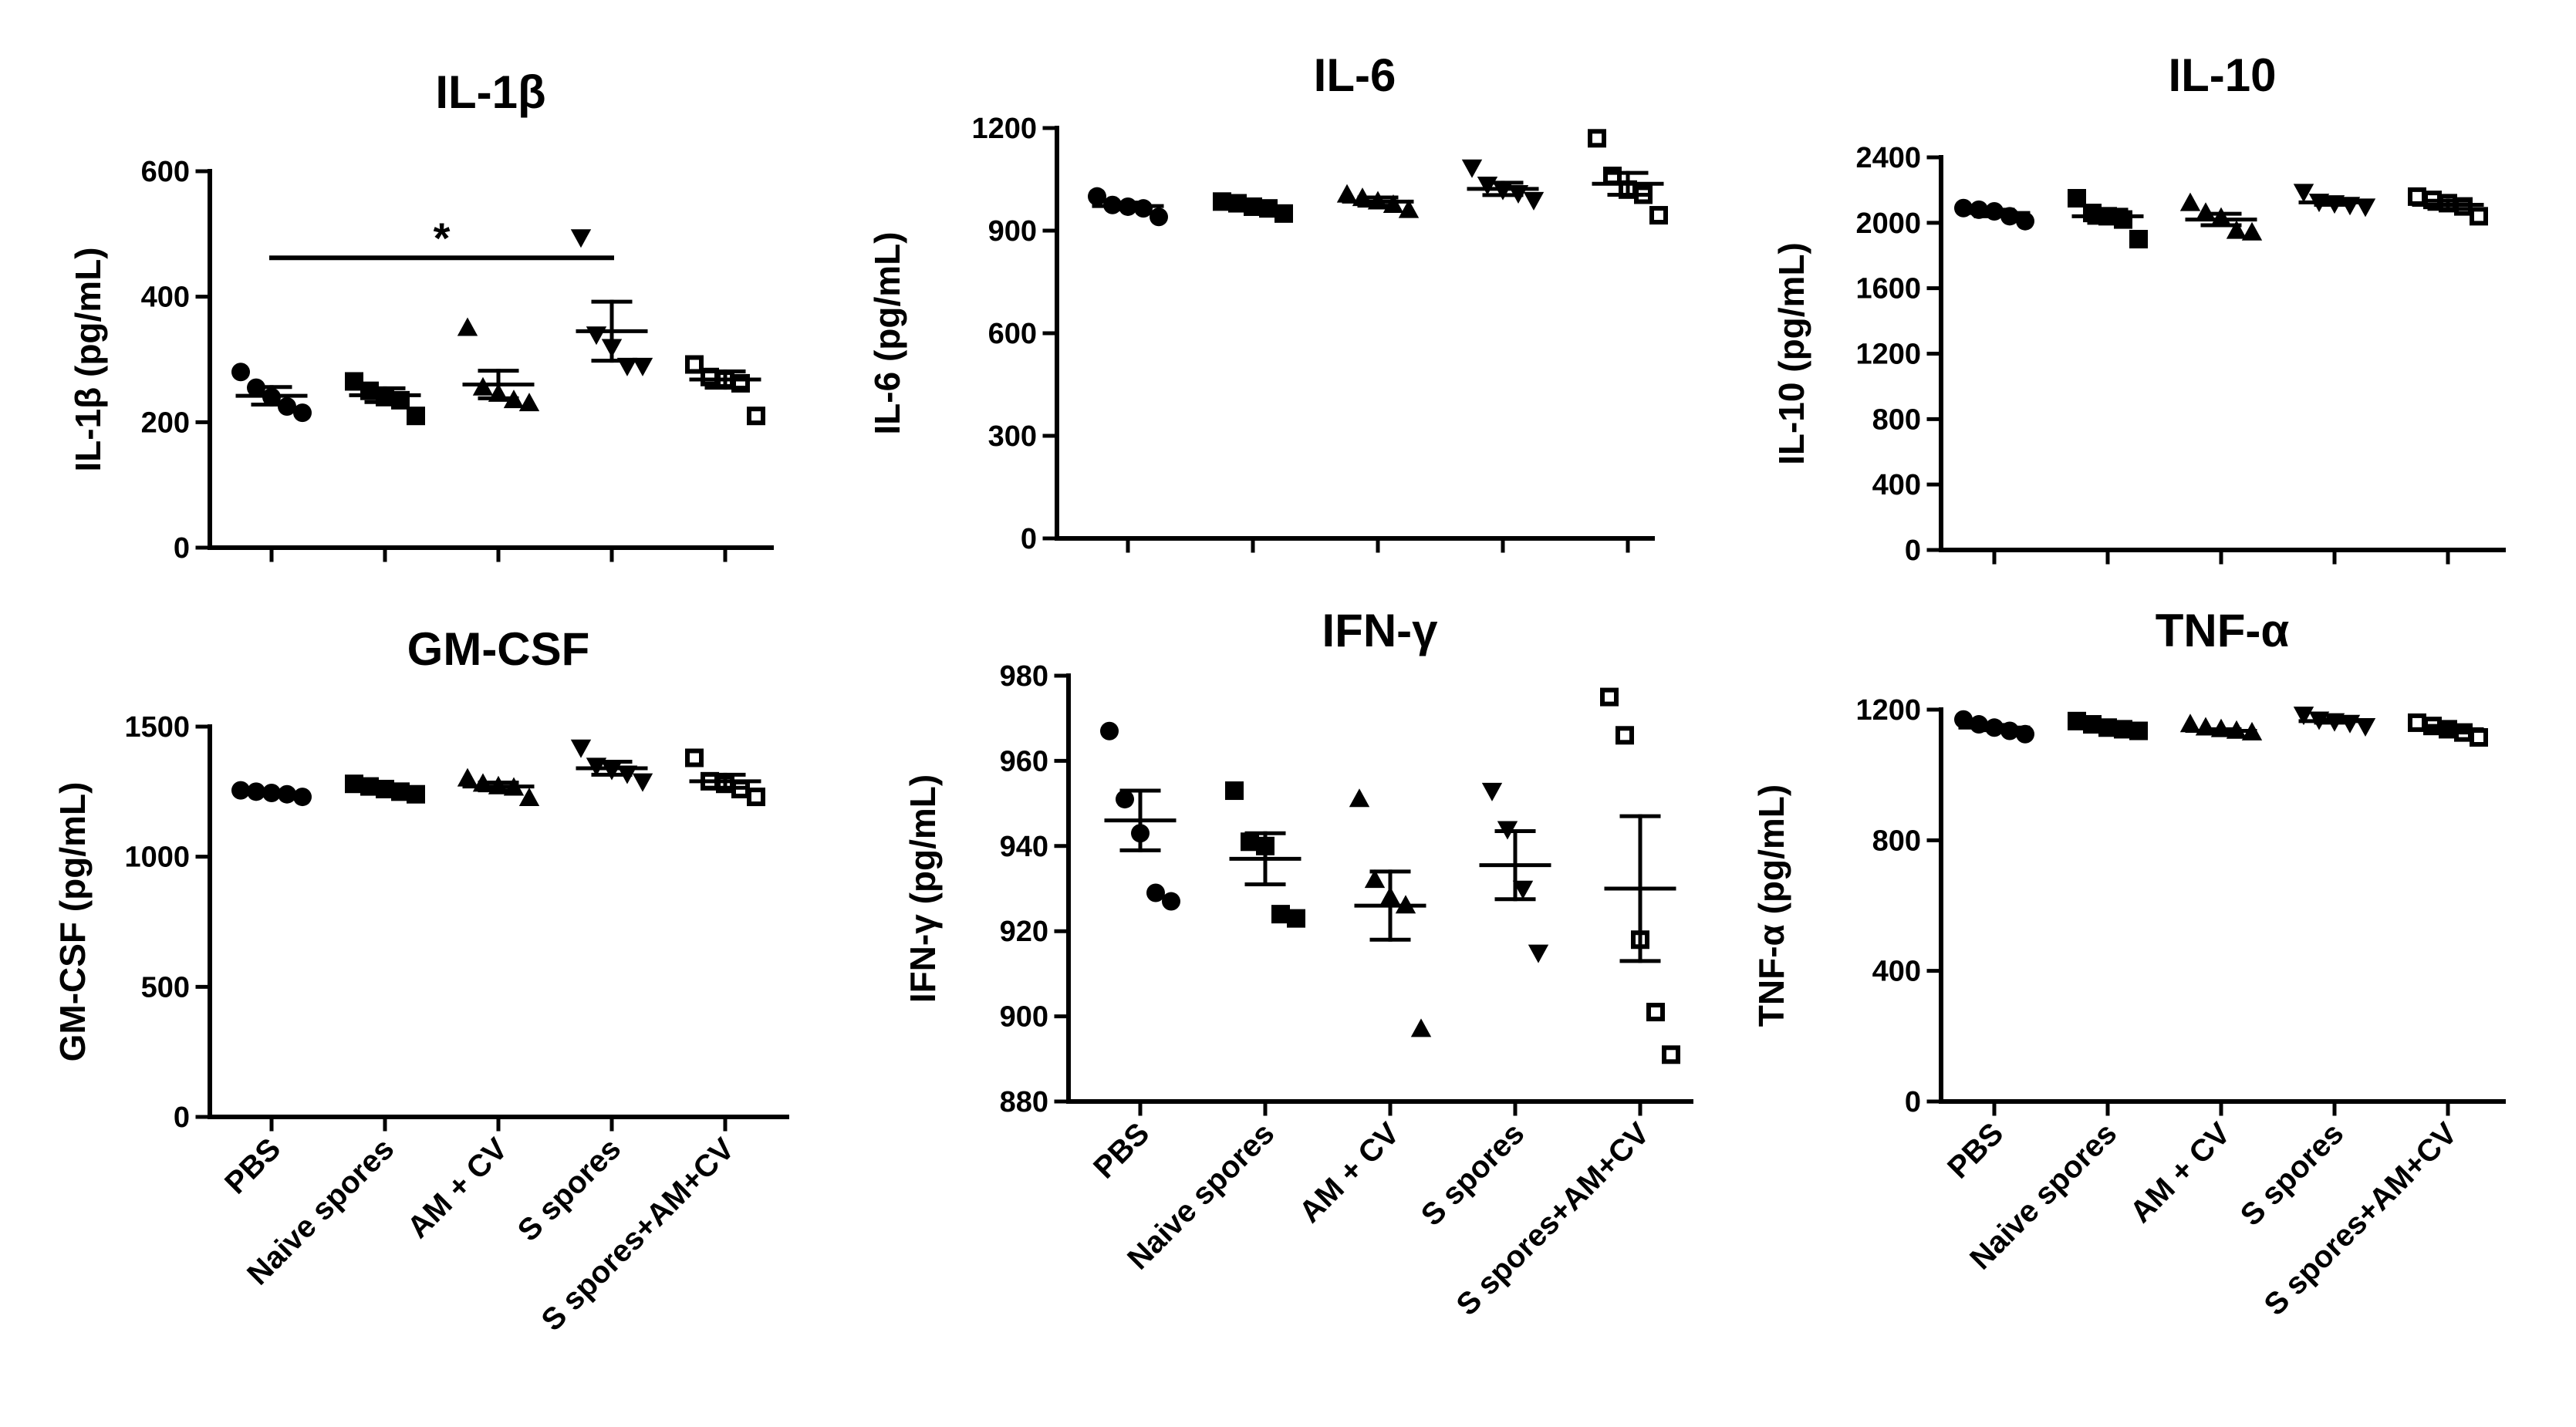  What do you see at coordinates (2223, 630) in the screenshot?
I see `panel-title: TNF-α` at bounding box center [2223, 630].